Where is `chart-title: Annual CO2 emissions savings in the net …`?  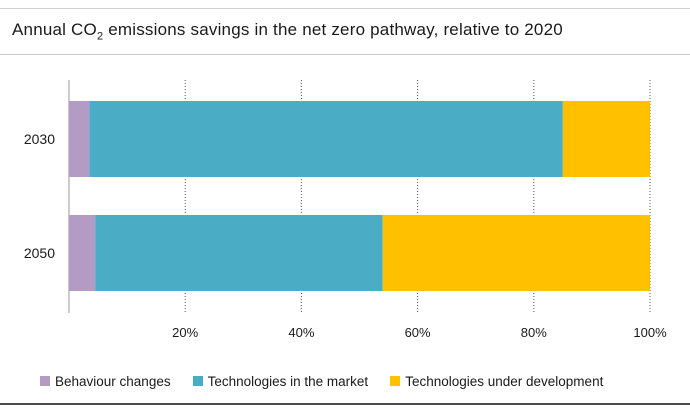
chart-title: Annual CO2 emissions savings in the net … is located at coordinates (287, 31).